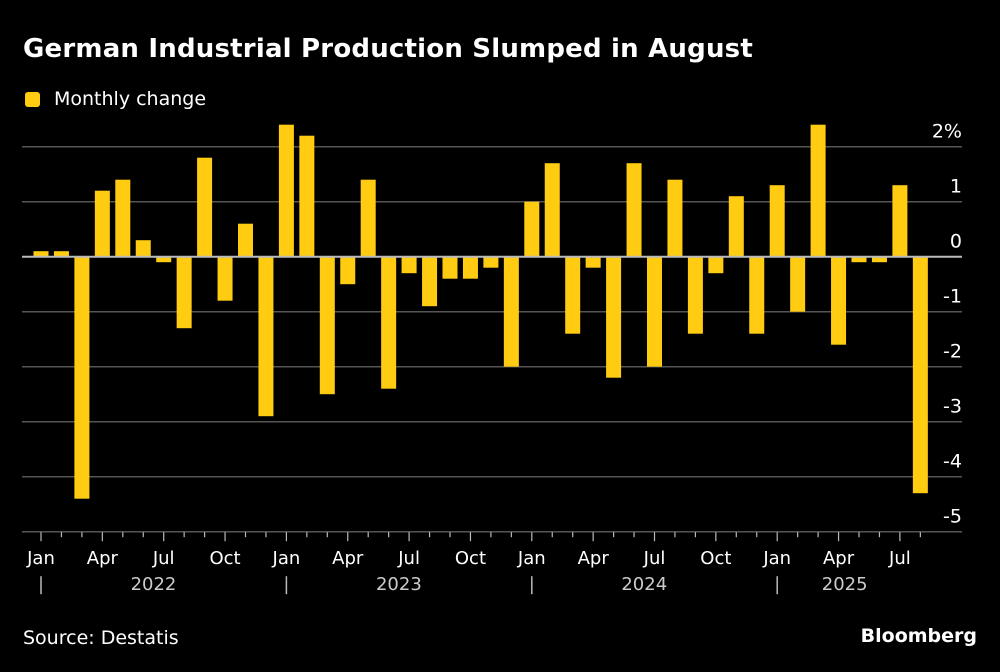 The image size is (1000, 672). Describe the element at coordinates (123, 218) in the screenshot. I see `bar-may-2022` at that location.